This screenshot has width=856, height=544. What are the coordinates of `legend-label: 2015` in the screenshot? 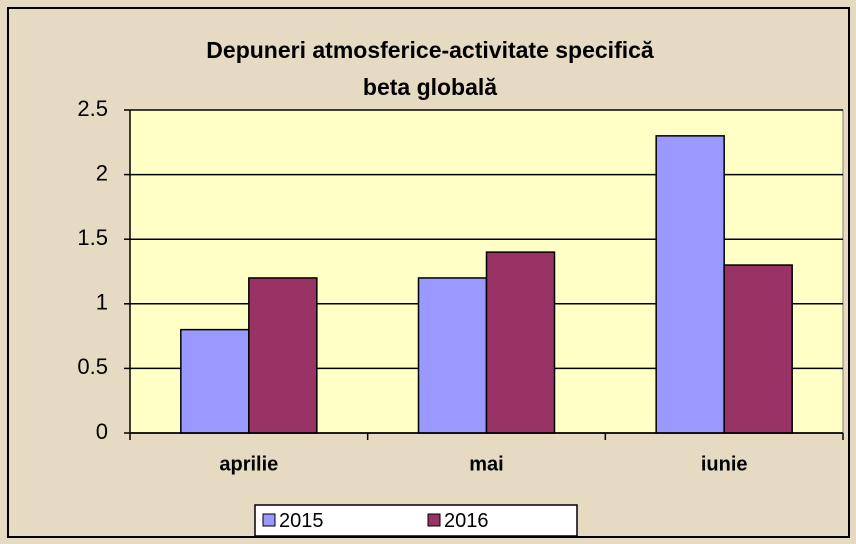 It's located at (301, 521).